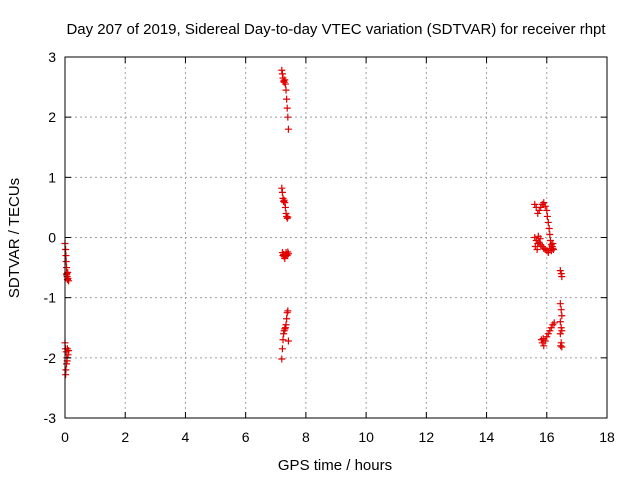 Image resolution: width=640 pixels, height=480 pixels. What do you see at coordinates (52, 117) in the screenshot?
I see `y-tick-label: 2` at bounding box center [52, 117].